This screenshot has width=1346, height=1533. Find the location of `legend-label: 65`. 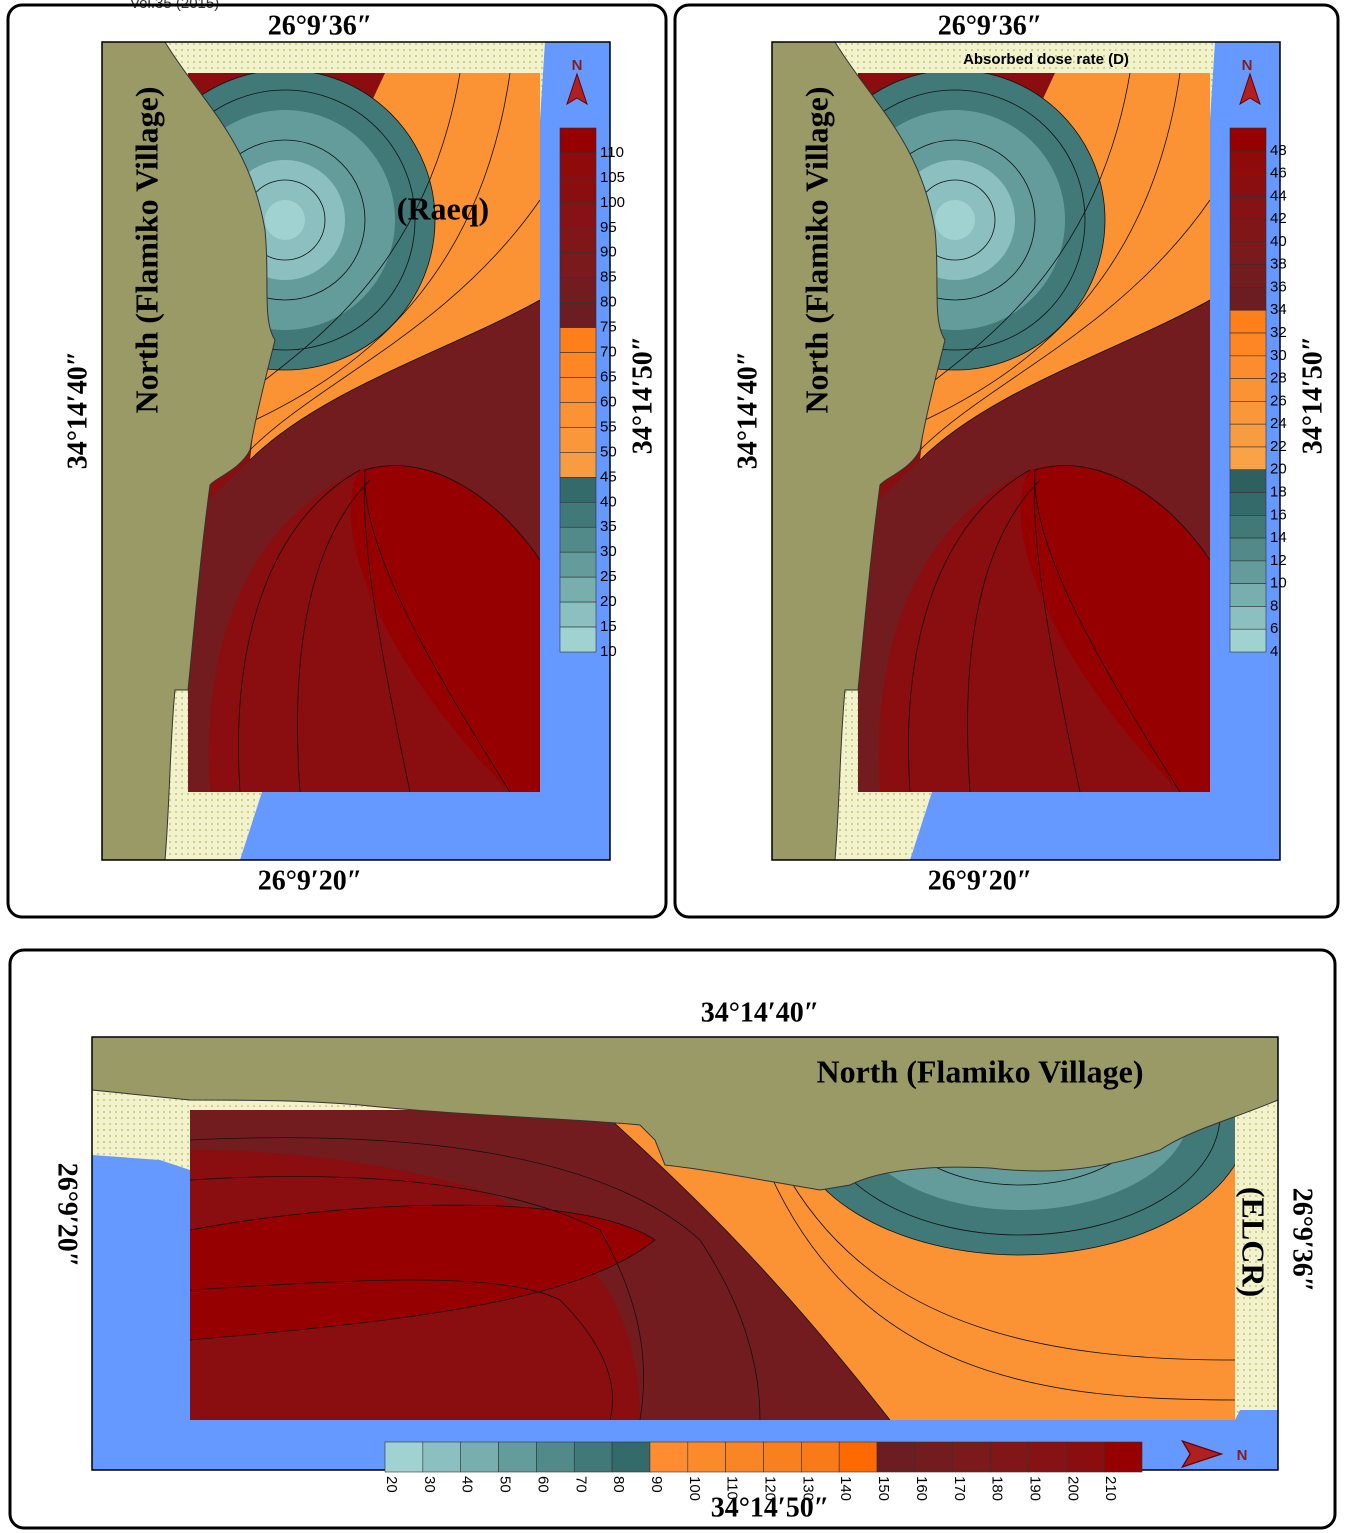

legend-label: 65 is located at coordinates (608, 376).